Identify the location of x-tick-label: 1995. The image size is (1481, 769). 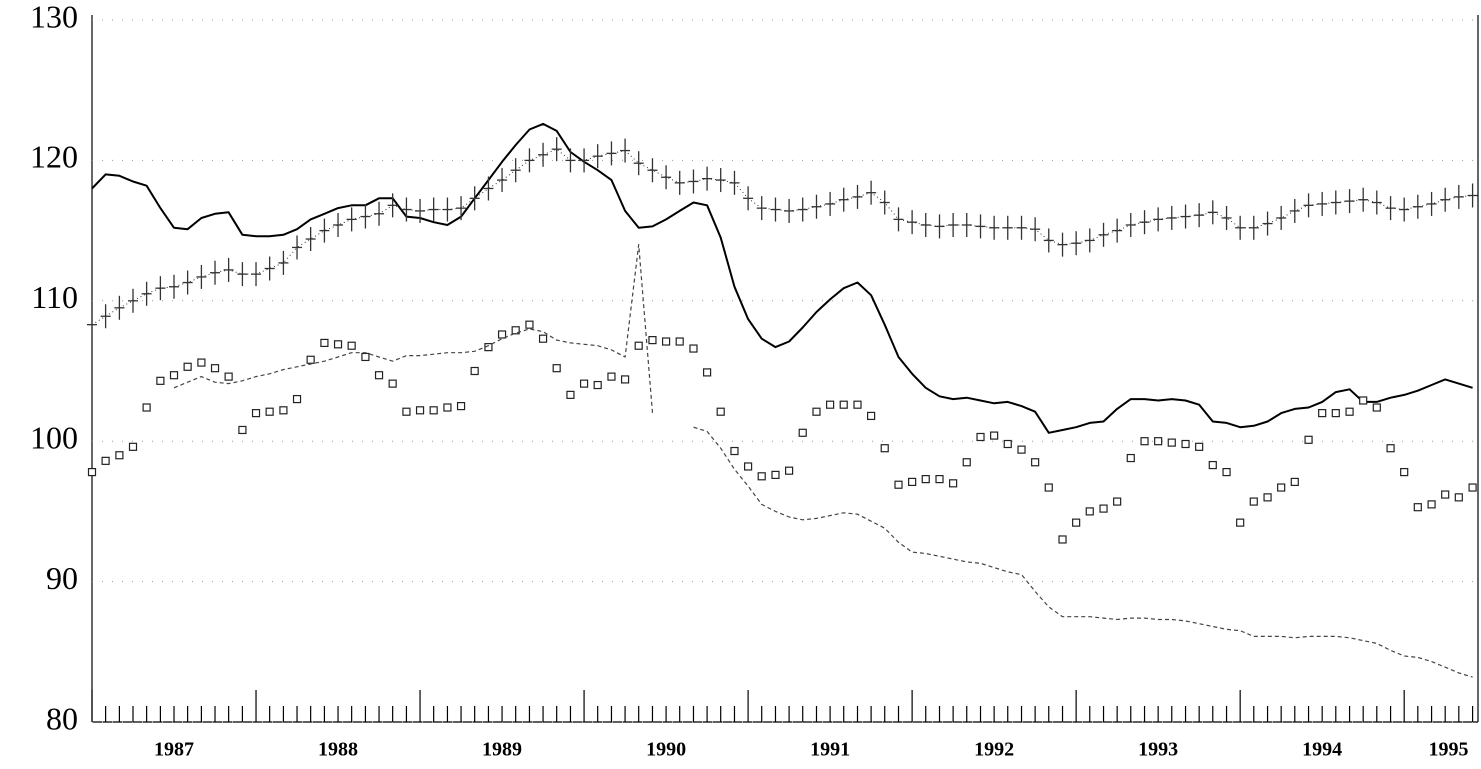
(1448, 750).